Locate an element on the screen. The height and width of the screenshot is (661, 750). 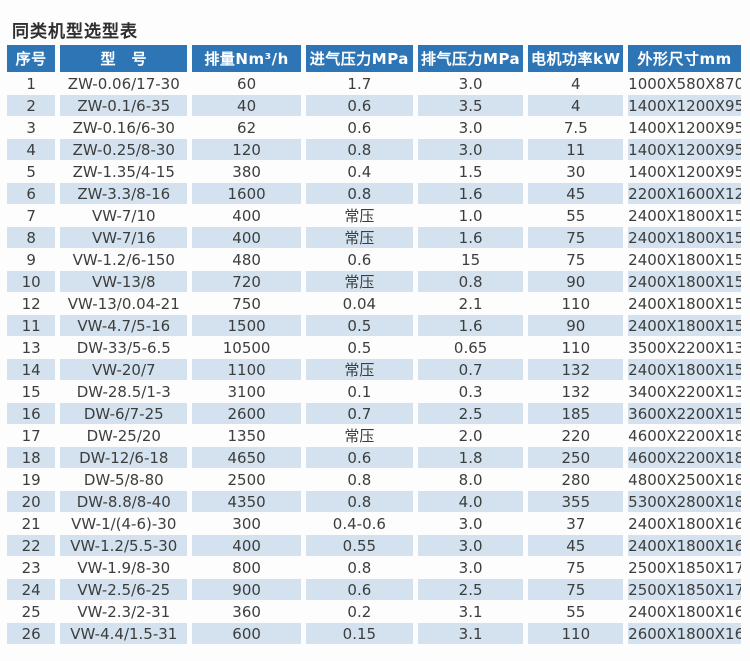
column-header-serial: 序号 is located at coordinates (31, 58).